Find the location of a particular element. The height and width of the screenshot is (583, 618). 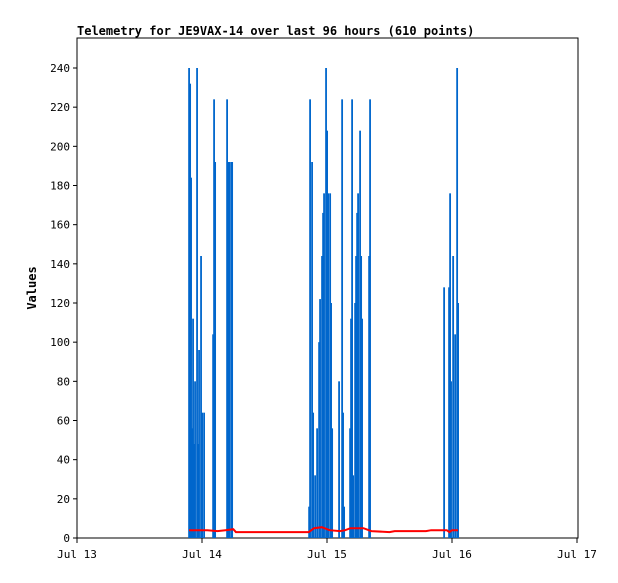

y-tick-label: 20 is located at coordinates (63, 499).